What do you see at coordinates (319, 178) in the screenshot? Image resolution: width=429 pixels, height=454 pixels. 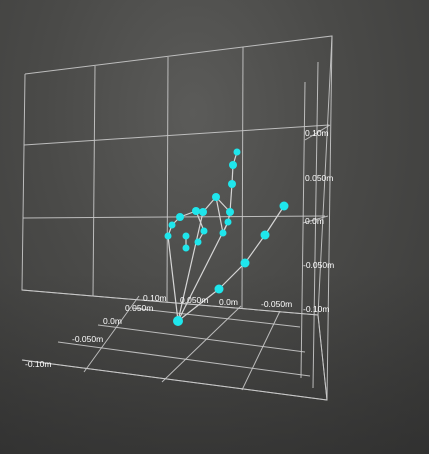 I see `tick-right-1: 0.050m` at bounding box center [319, 178].